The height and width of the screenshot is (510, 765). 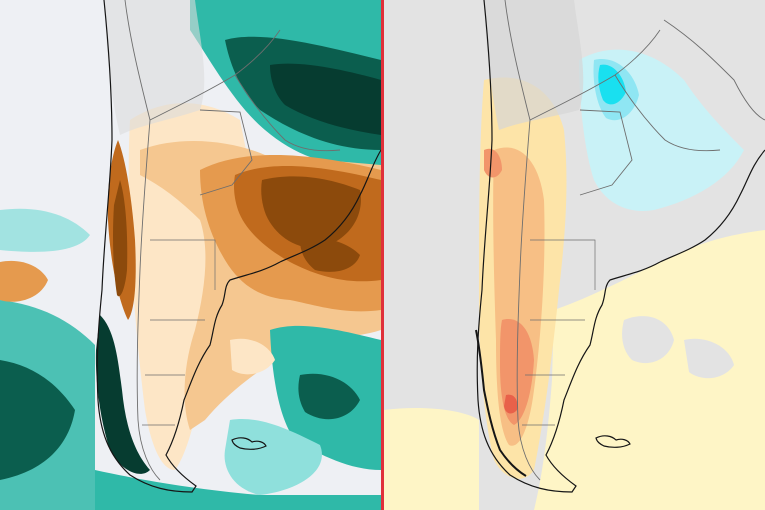 What do you see at coordinates (249, 443) in the screenshot?
I see `left-falklands` at bounding box center [249, 443].